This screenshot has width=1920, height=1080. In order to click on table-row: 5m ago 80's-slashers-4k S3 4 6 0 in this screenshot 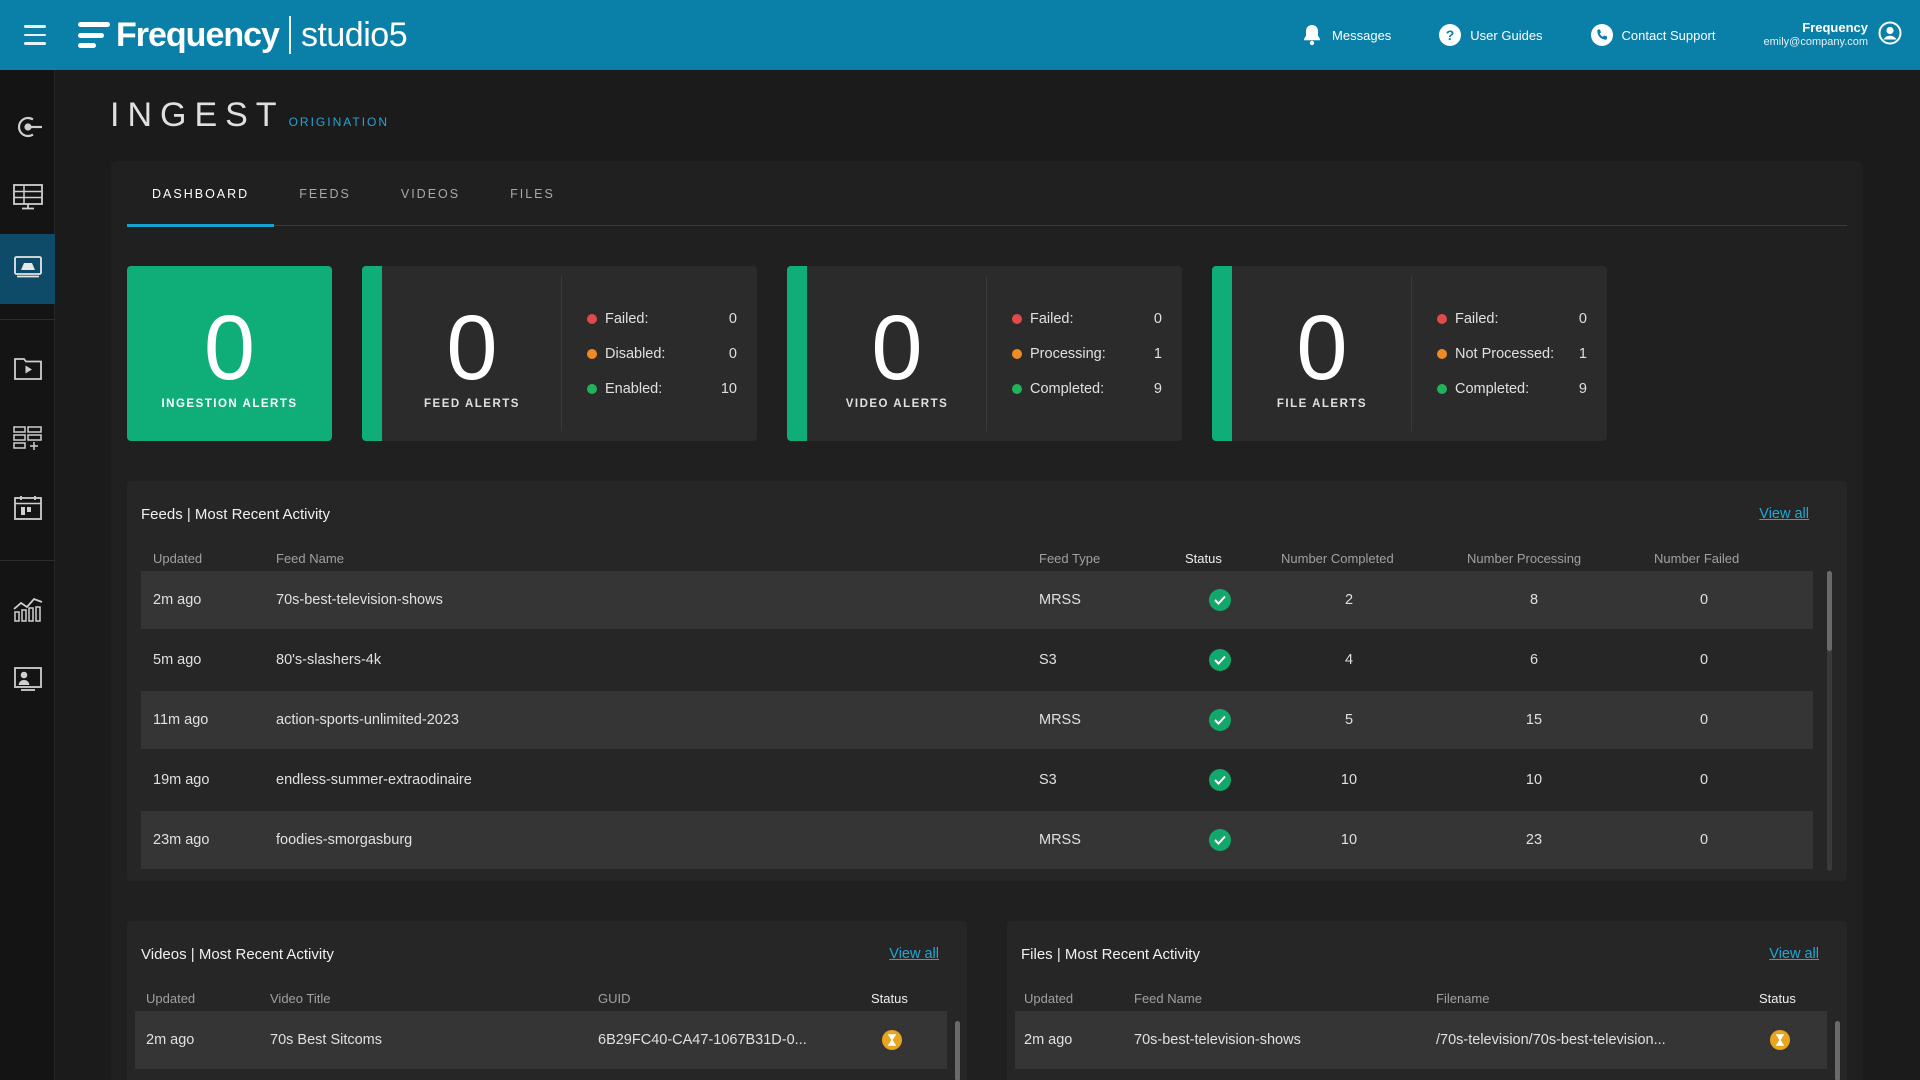, I will do `click(977, 660)`.